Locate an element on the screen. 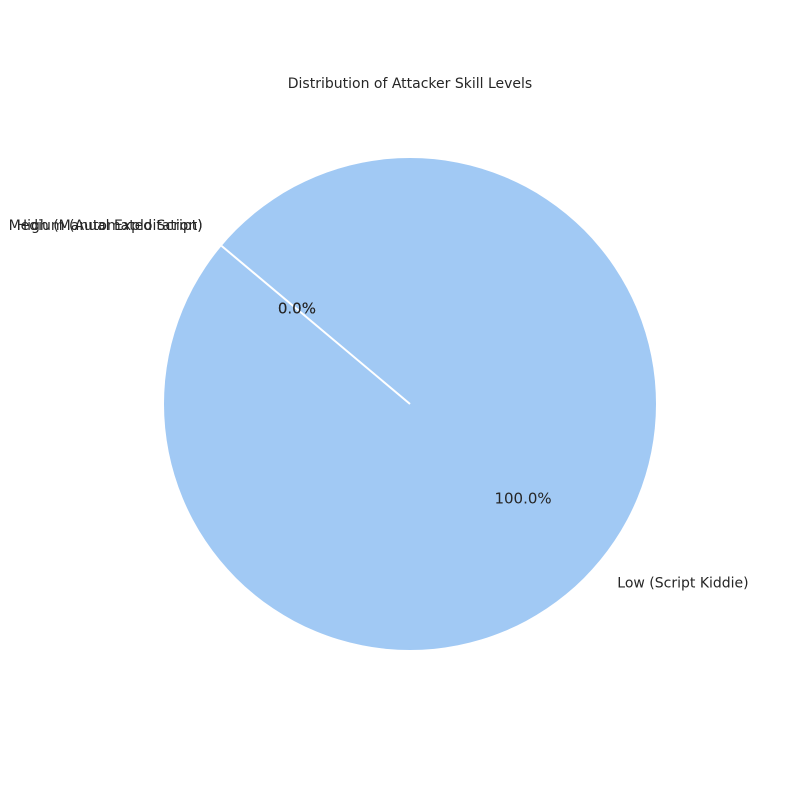  slice-label-low-script-kiddie: Low (Script Kiddie) is located at coordinates (682, 584).